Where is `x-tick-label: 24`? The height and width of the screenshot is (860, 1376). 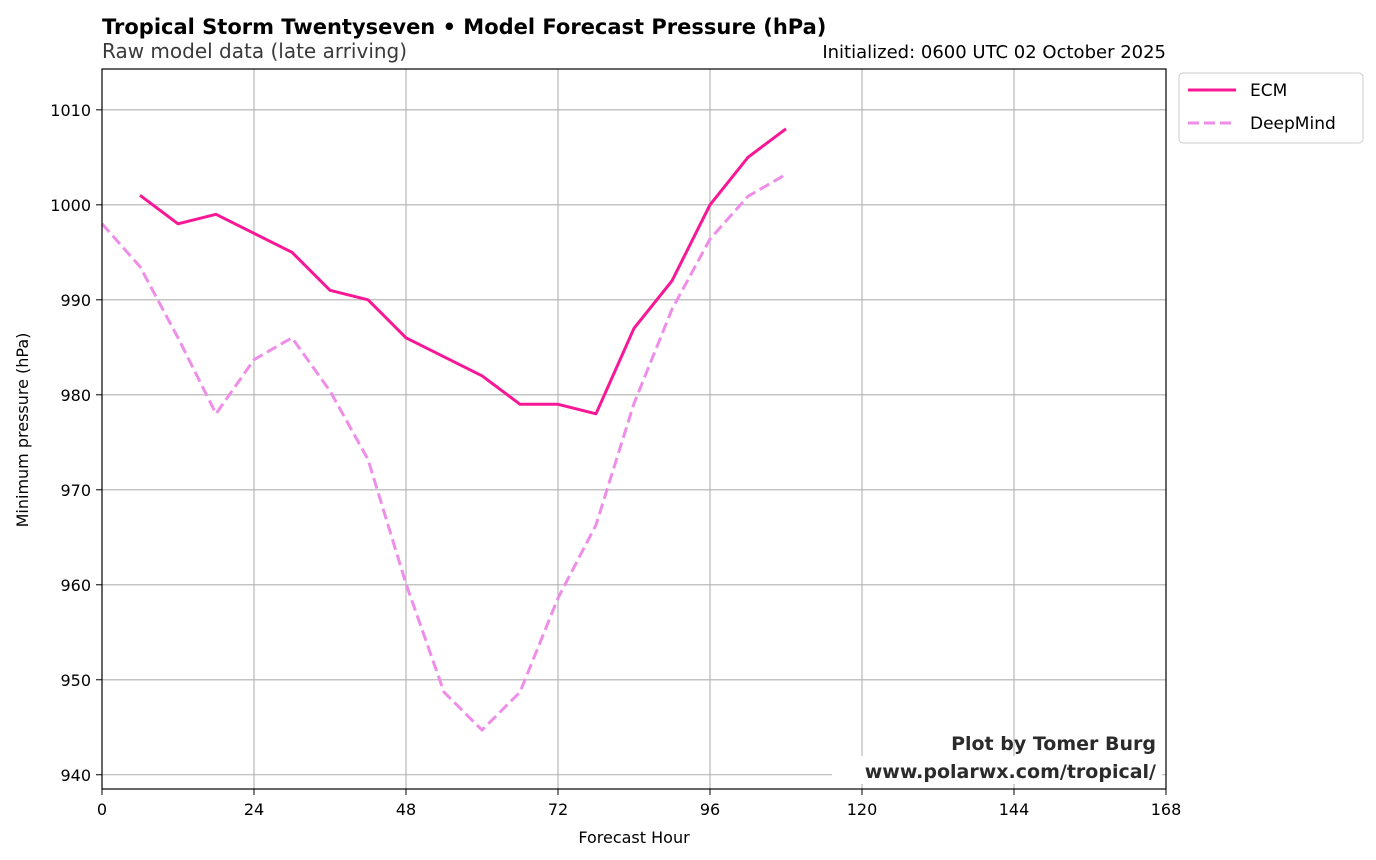
x-tick-label: 24 is located at coordinates (254, 809).